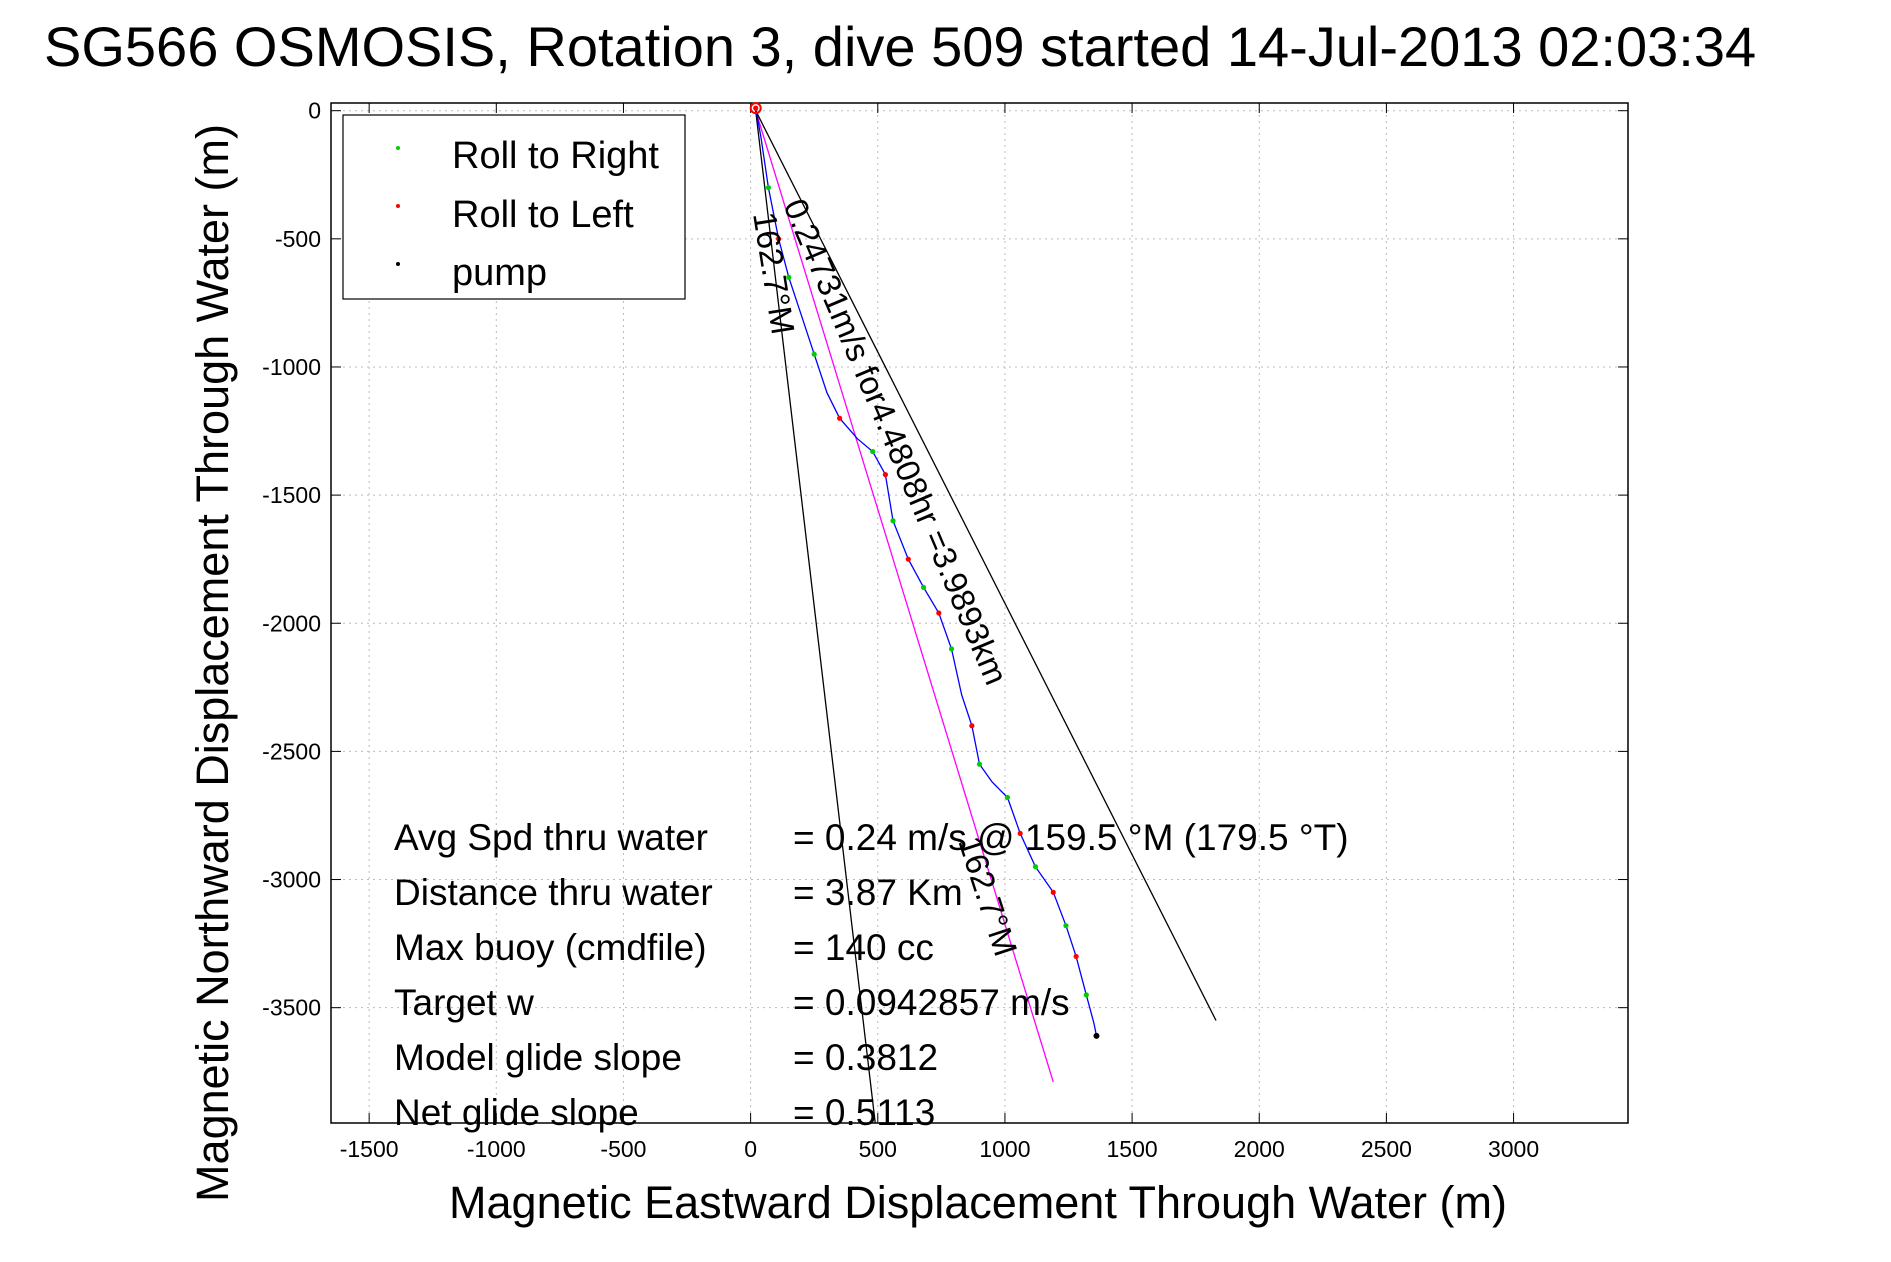  I want to click on legend-box, so click(514, 207).